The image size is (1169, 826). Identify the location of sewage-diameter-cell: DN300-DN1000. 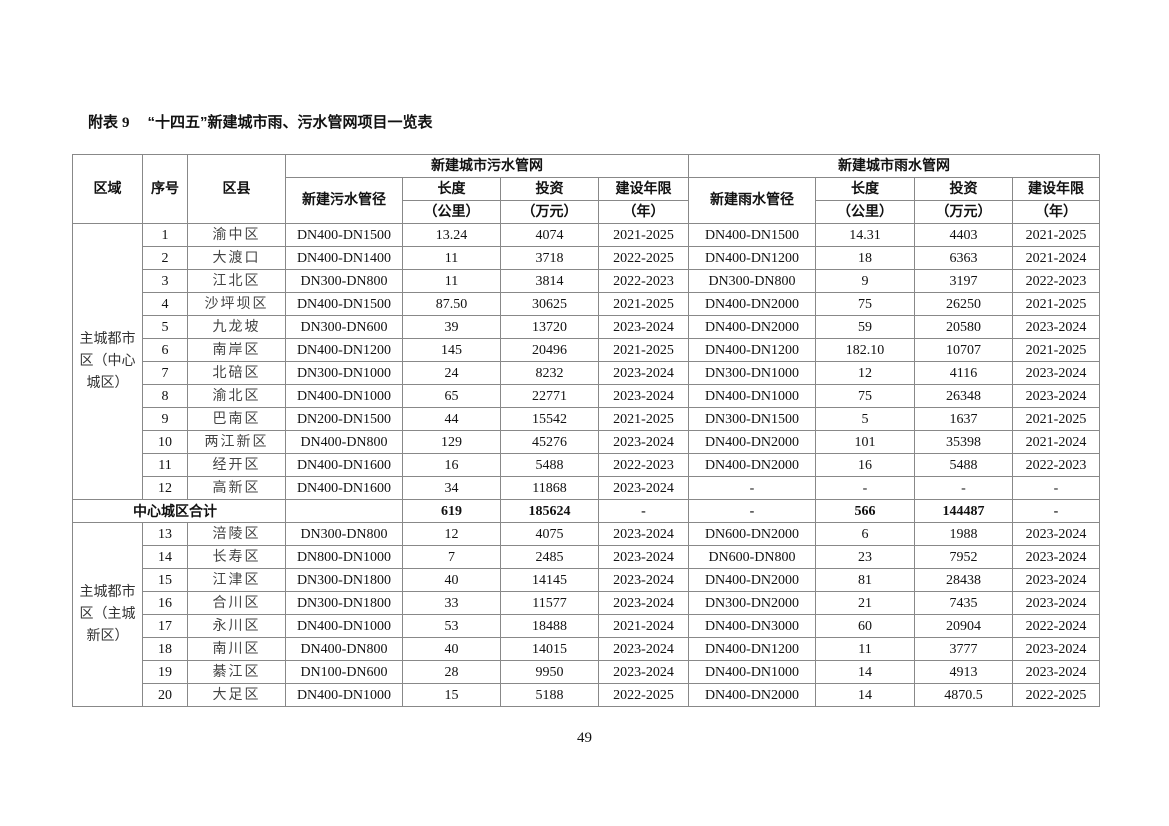
(344, 373).